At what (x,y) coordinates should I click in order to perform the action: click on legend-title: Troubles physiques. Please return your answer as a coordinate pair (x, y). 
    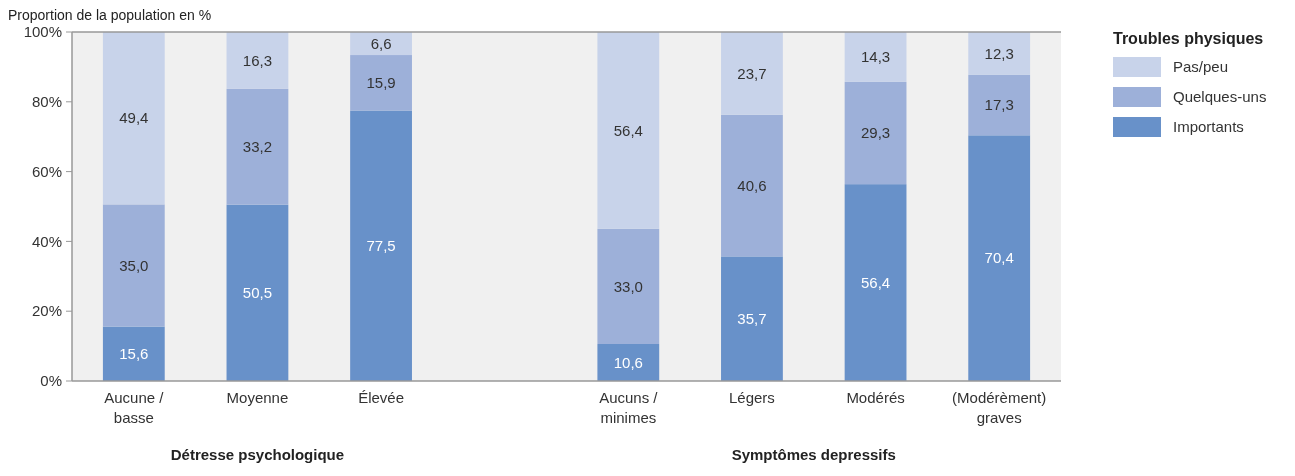
    Looking at the image, I should click on (1188, 38).